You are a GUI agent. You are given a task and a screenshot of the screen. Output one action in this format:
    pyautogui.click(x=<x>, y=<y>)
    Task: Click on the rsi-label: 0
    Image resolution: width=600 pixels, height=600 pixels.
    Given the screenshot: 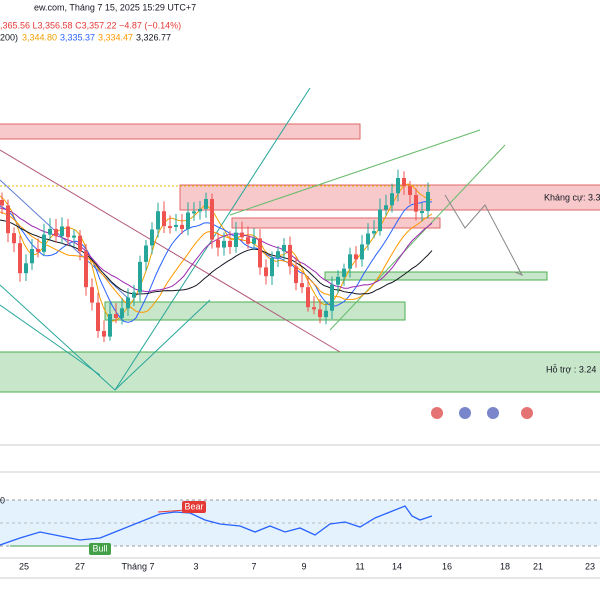 What is the action you would take?
    pyautogui.click(x=2, y=500)
    